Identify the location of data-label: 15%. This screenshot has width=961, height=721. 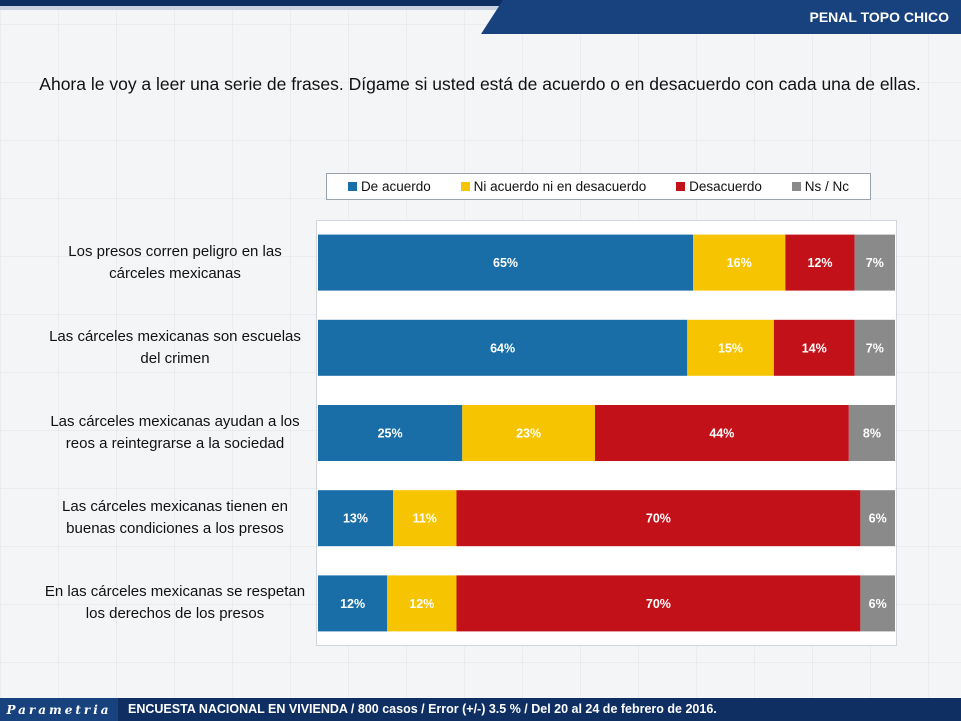
(730, 348).